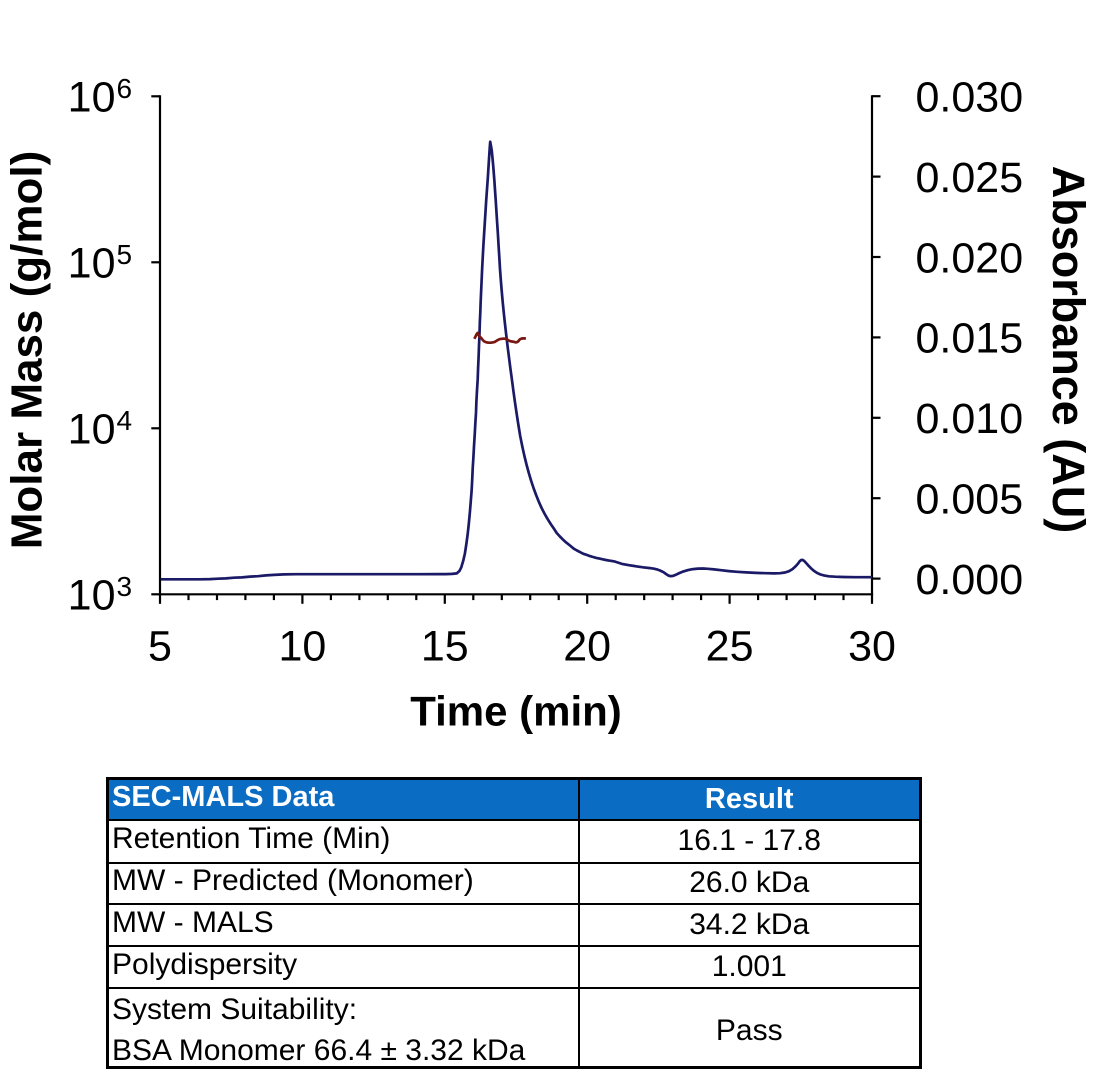 This screenshot has width=1093, height=1075. Describe the element at coordinates (445, 647) in the screenshot. I see `svg-text: 15` at that location.